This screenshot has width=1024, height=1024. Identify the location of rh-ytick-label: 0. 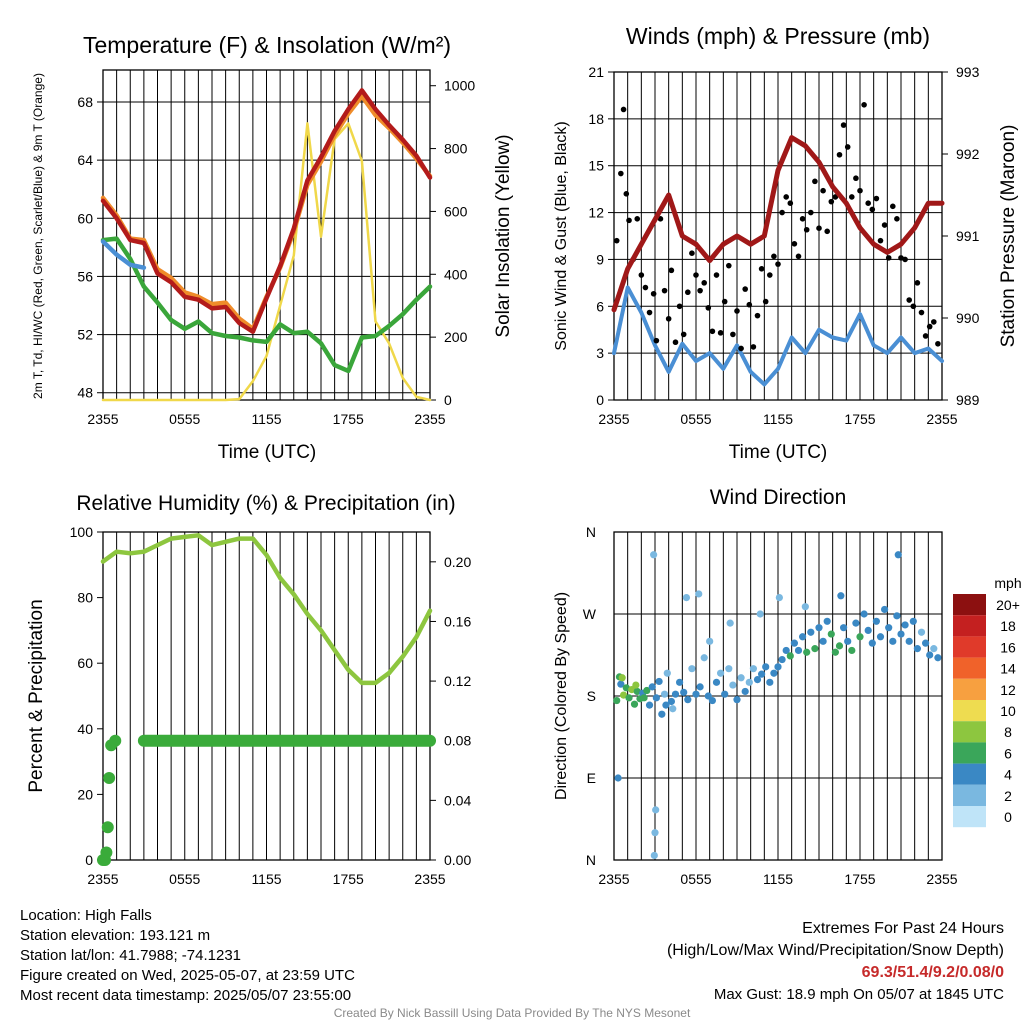
(89, 860).